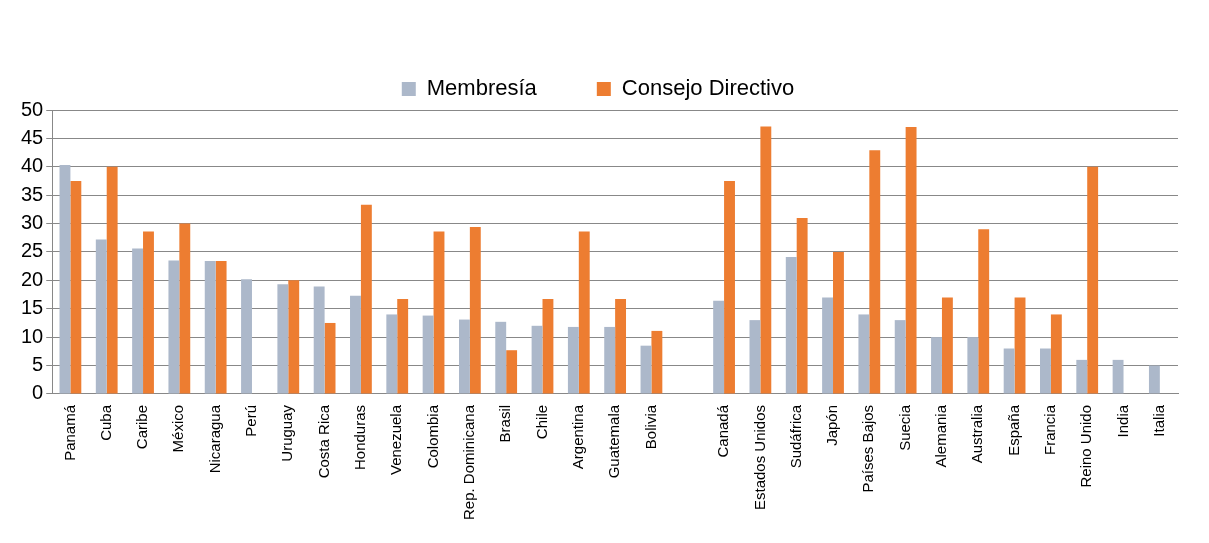 The width and height of the screenshot is (1209, 543). What do you see at coordinates (38, 364) in the screenshot?
I see `y-tick-label: 5` at bounding box center [38, 364].